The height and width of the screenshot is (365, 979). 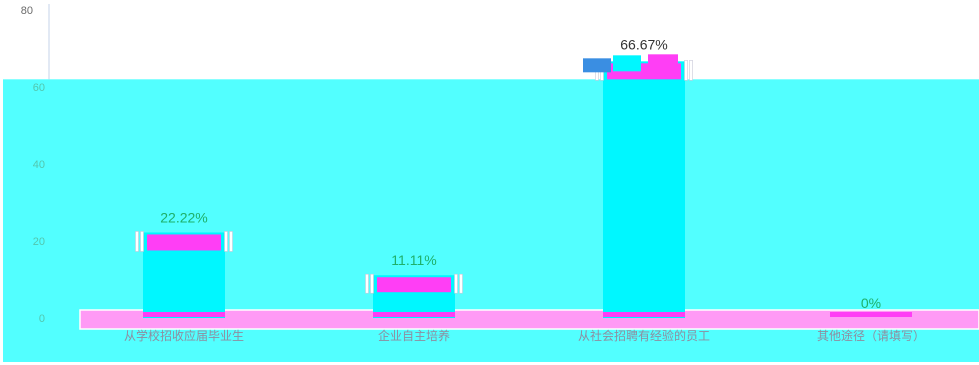 I want to click on baseline-strip, so click(x=529, y=319).